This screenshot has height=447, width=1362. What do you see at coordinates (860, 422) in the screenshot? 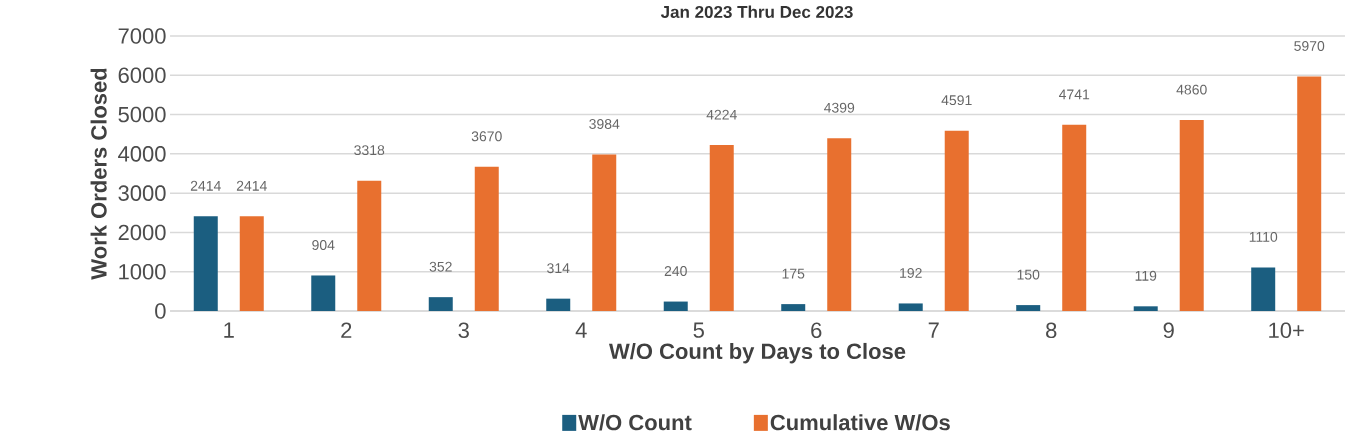
I see `legend-label: Cumulative W/Os` at bounding box center [860, 422].